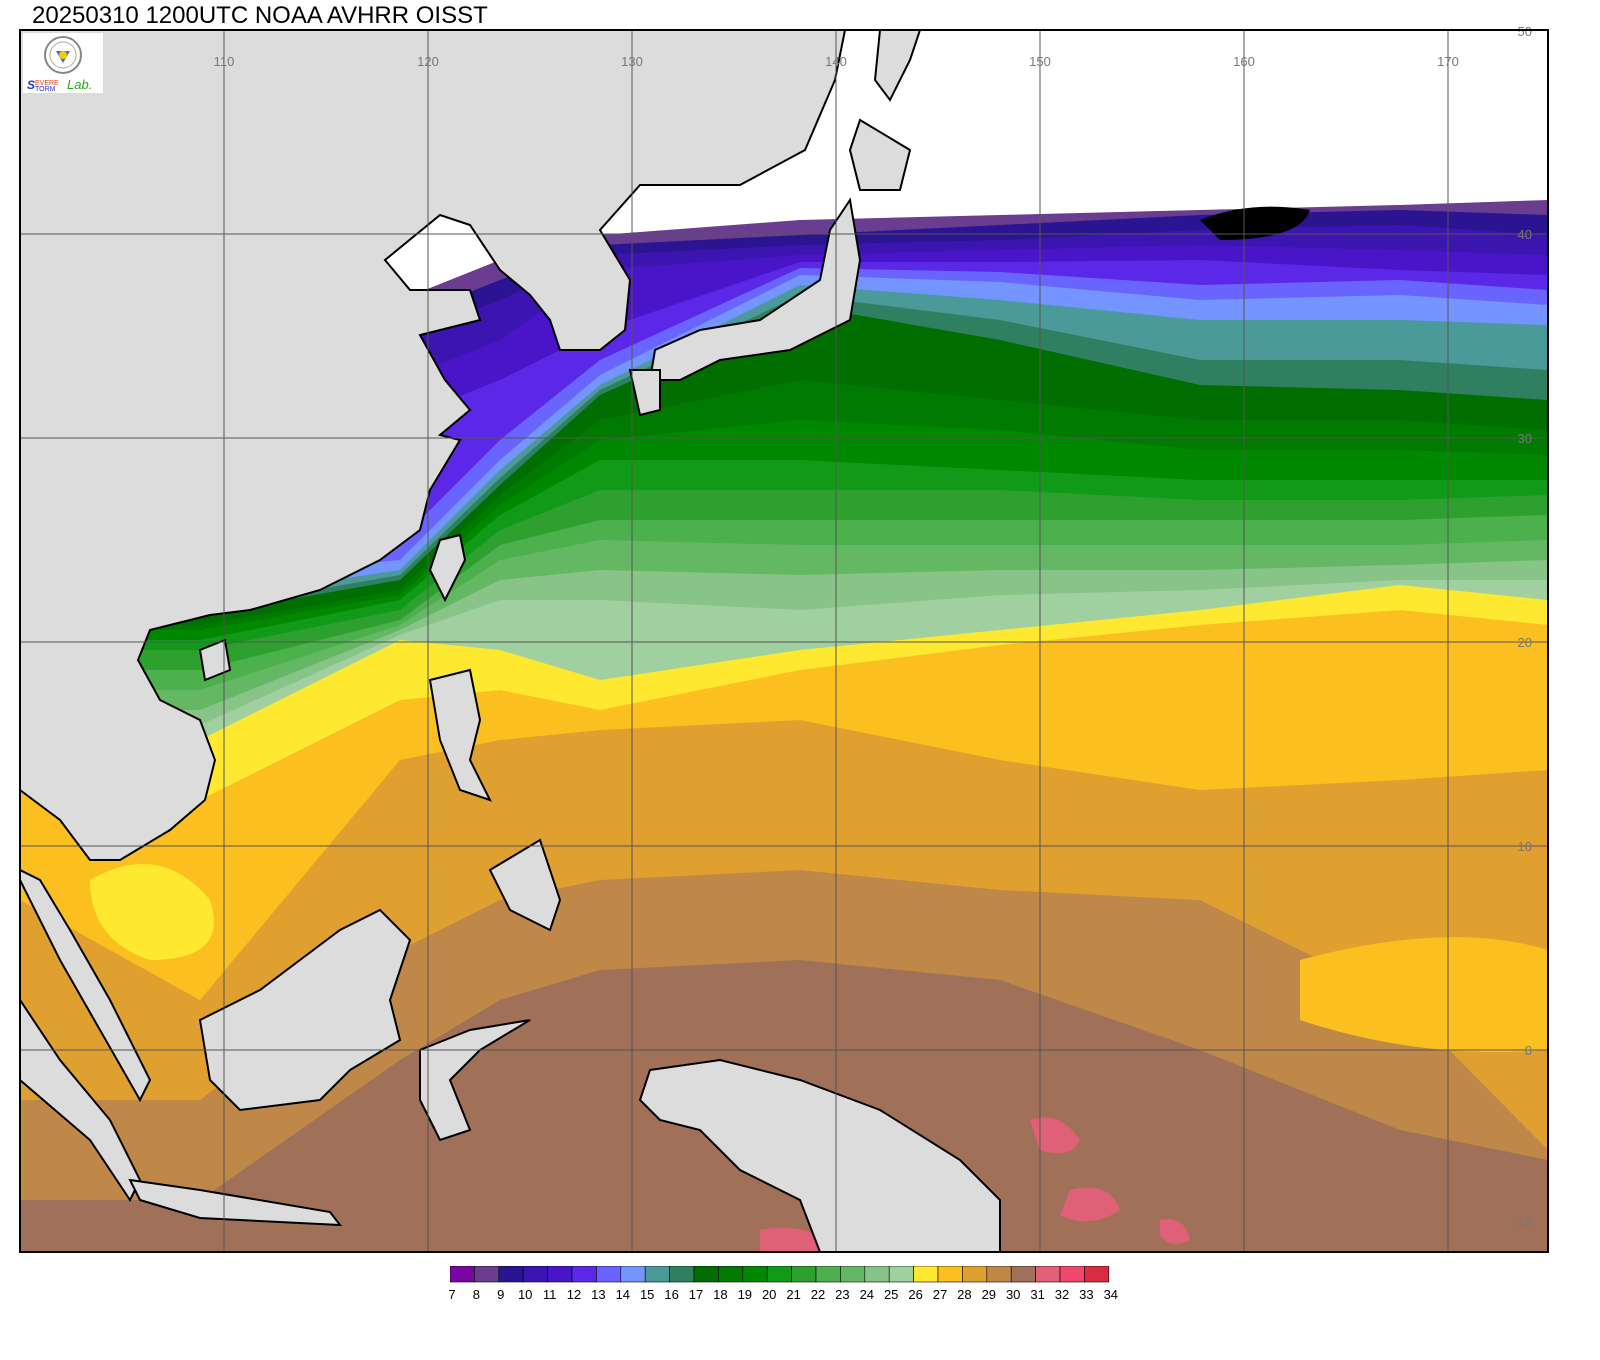 Image resolution: width=1600 pixels, height=1360 pixels. Describe the element at coordinates (989, 1294) in the screenshot. I see `colorbar-label: 29` at that location.